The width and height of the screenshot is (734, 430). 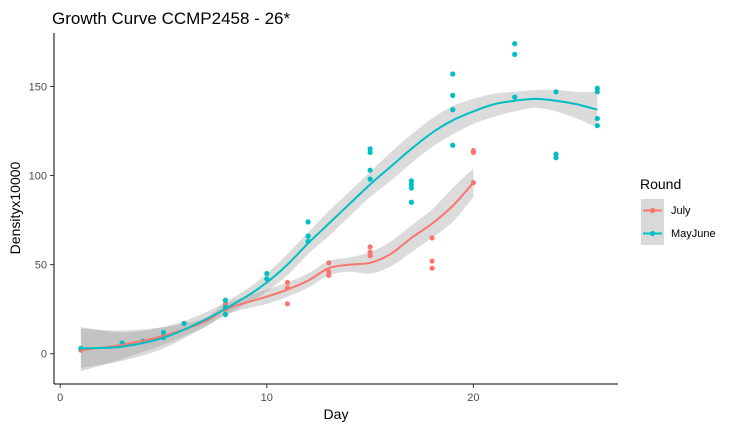 What do you see at coordinates (41, 221) in the screenshot?
I see `y-ticks: 0 50 100 150` at bounding box center [41, 221].